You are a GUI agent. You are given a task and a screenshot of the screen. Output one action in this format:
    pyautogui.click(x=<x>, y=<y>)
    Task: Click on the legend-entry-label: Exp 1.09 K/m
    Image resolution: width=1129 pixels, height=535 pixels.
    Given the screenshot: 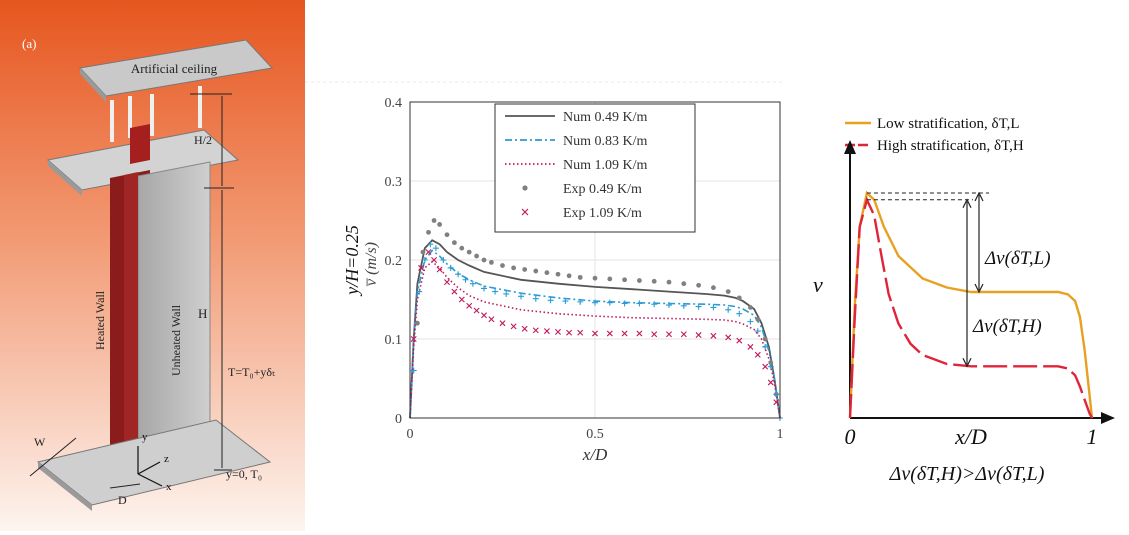 What is the action you would take?
    pyautogui.click(x=602, y=213)
    